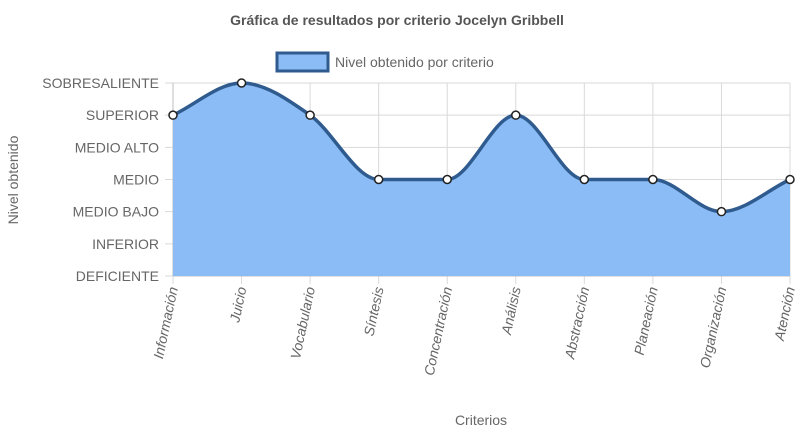  Describe the element at coordinates (122, 115) in the screenshot. I see `y-tick-label: SUPERIOR` at that location.